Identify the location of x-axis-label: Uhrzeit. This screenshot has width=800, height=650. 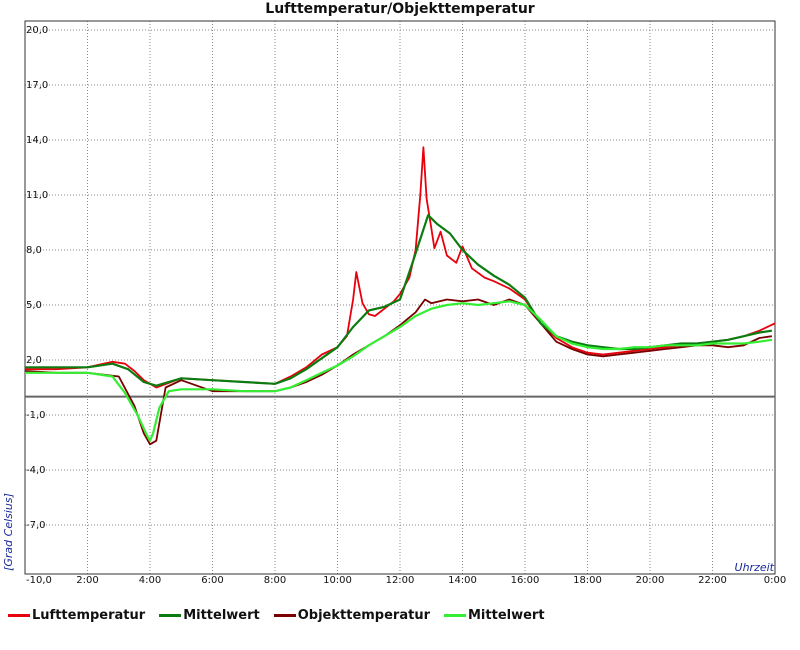
(755, 567).